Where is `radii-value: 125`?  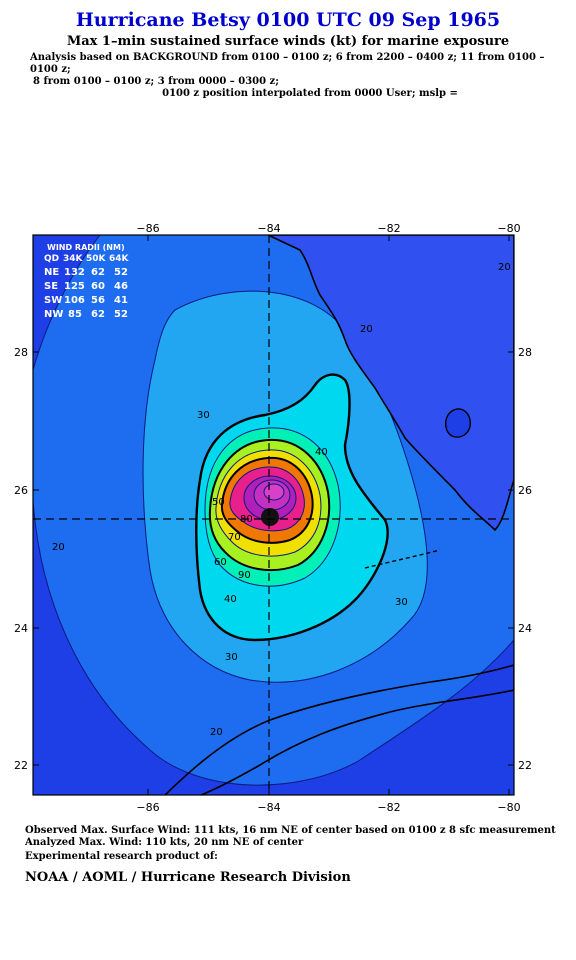
radii-value: 125 is located at coordinates (74, 286).